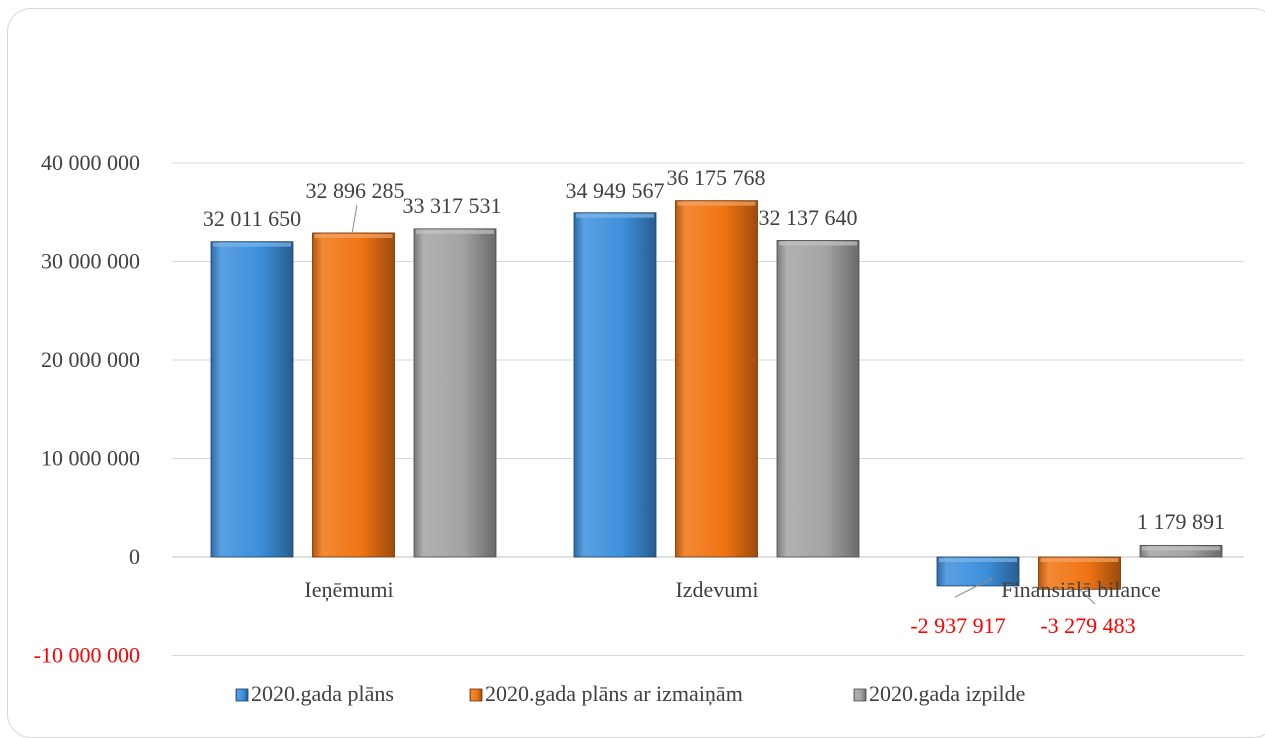  I want to click on legend-label: 2020.gada plāns, so click(322, 693).